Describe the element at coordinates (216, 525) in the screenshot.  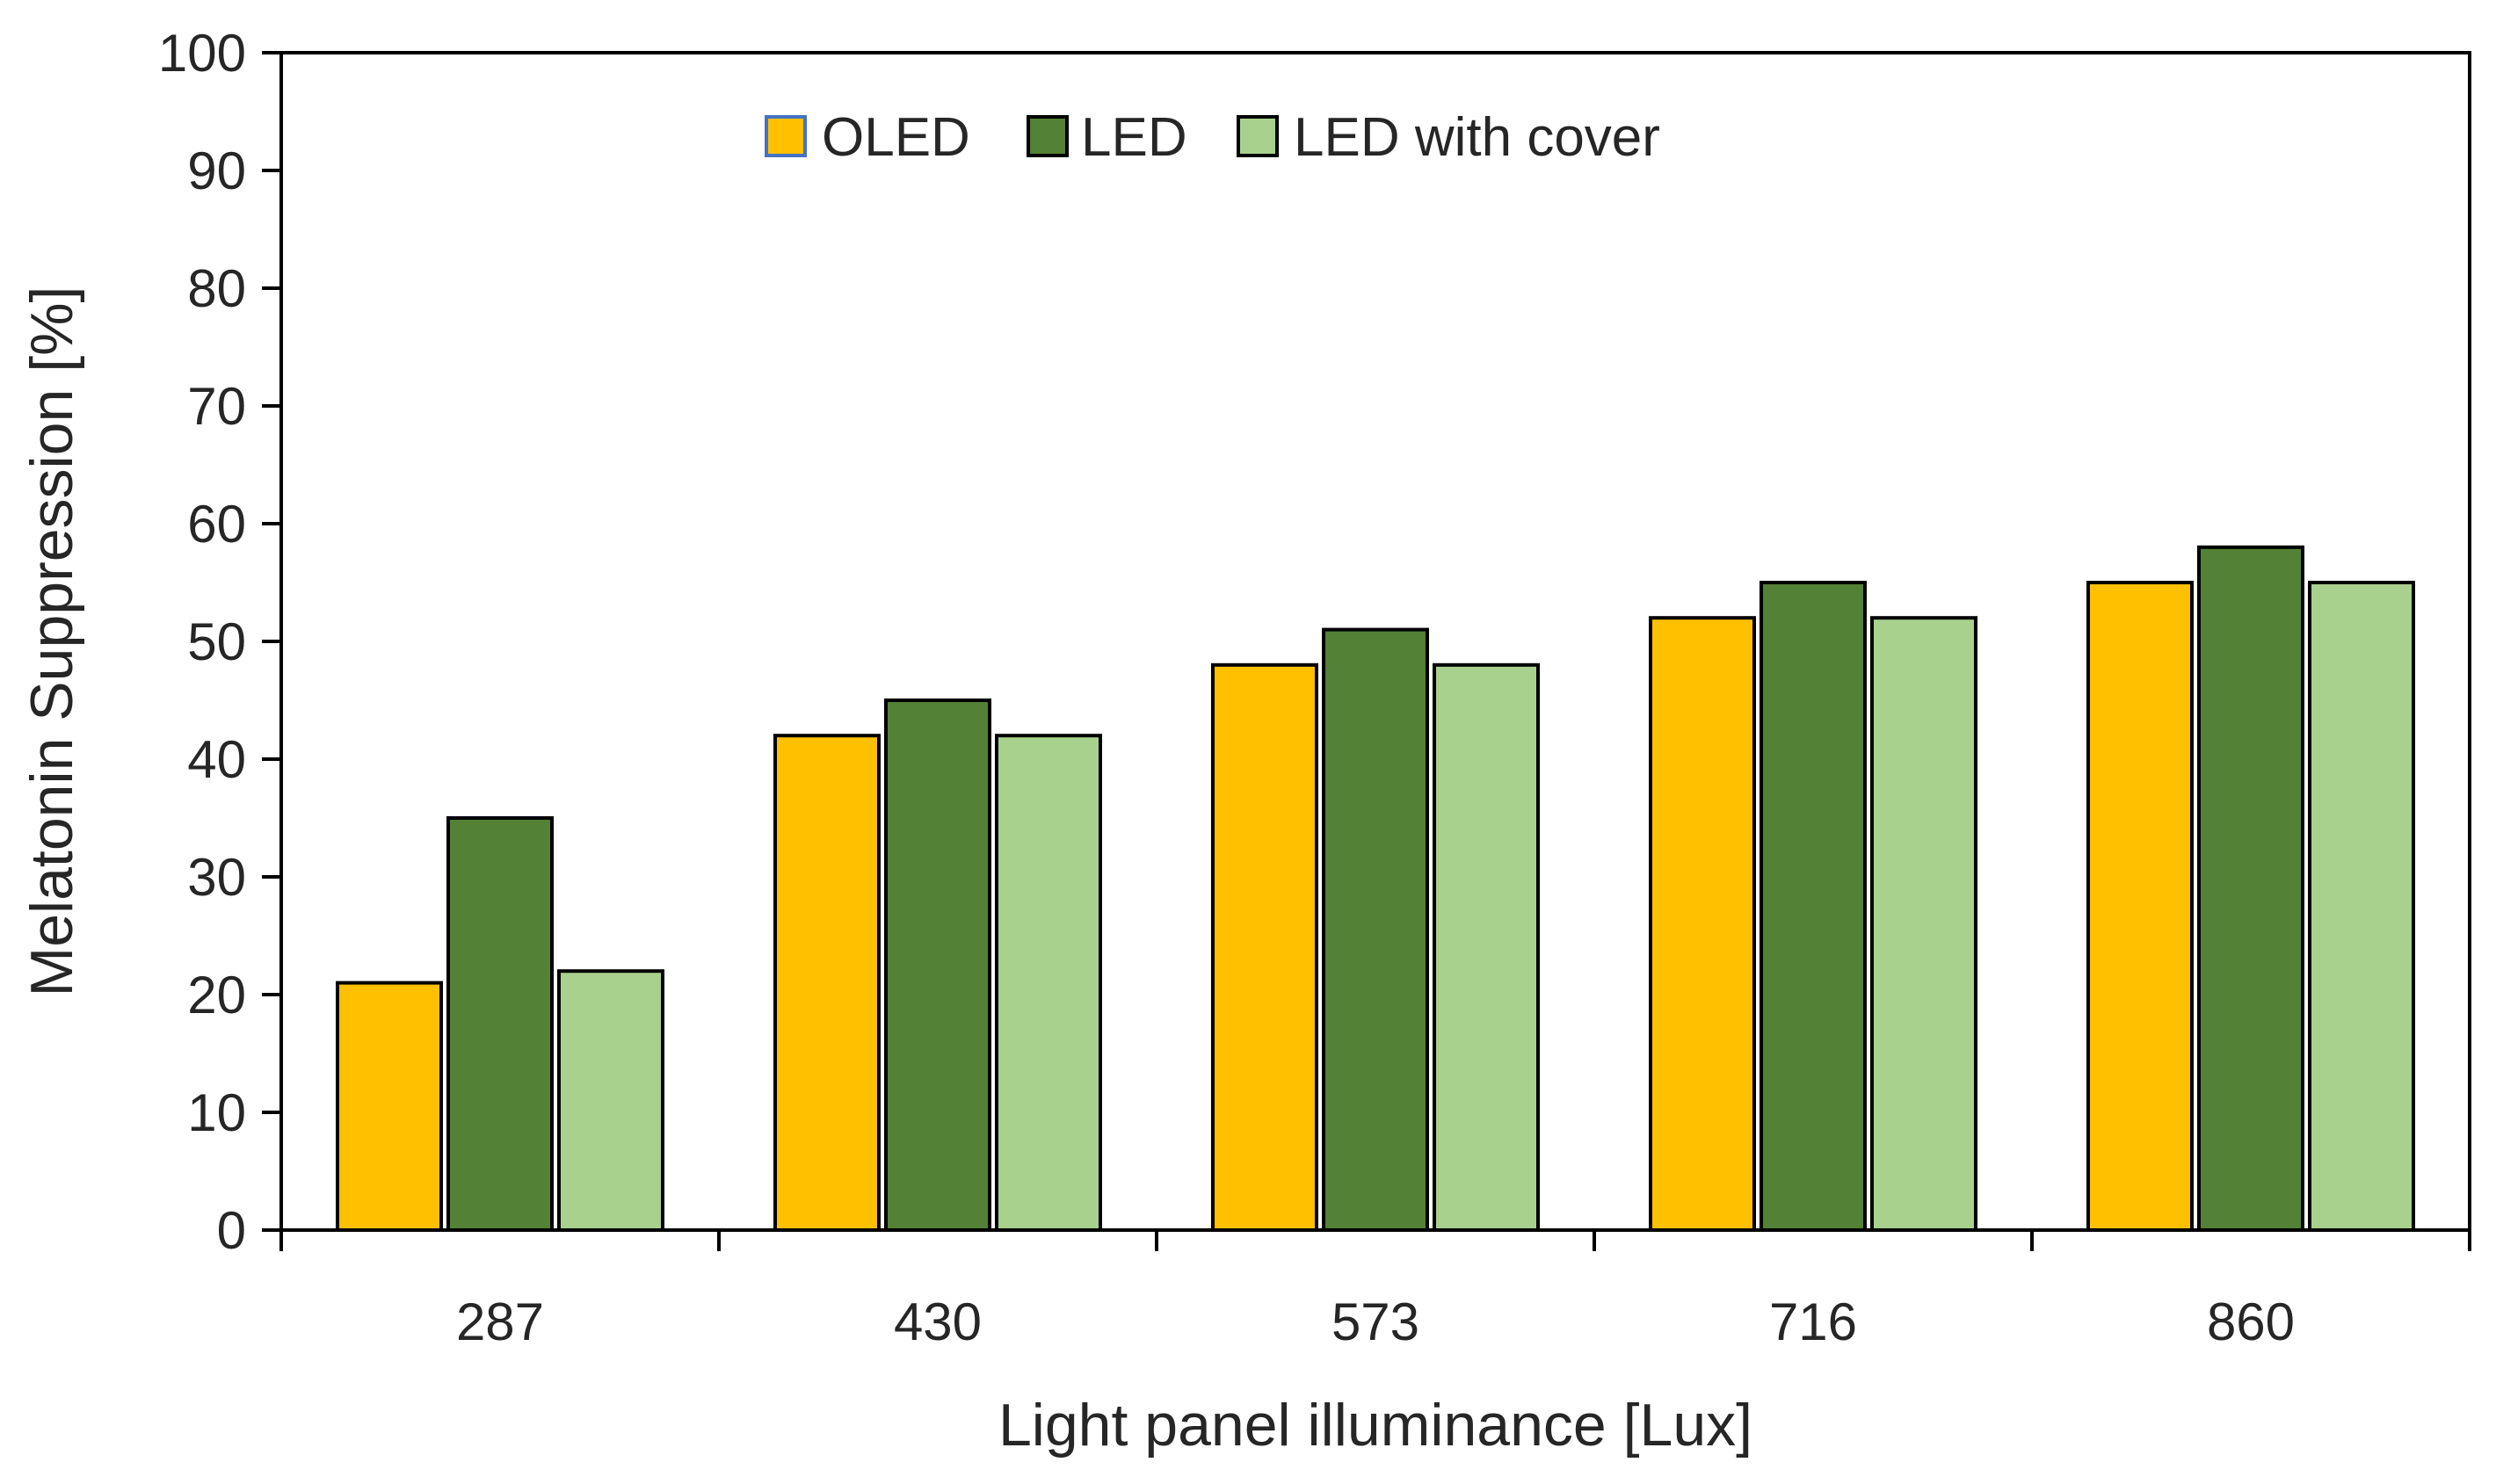
I see `y-tick-label: 60` at that location.